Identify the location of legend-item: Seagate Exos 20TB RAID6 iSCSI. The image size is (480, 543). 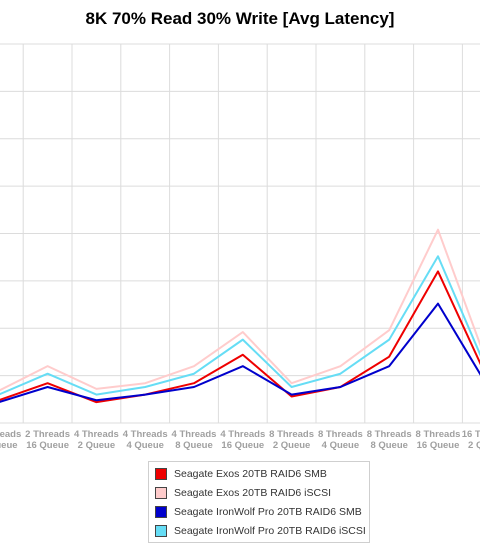
(260, 492).